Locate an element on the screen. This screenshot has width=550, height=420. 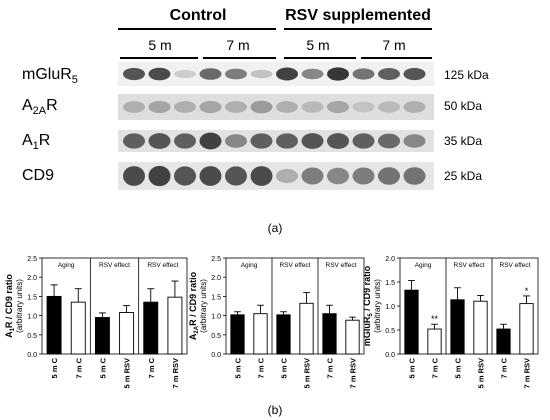
group-label-control: Control is located at coordinates (198, 15).